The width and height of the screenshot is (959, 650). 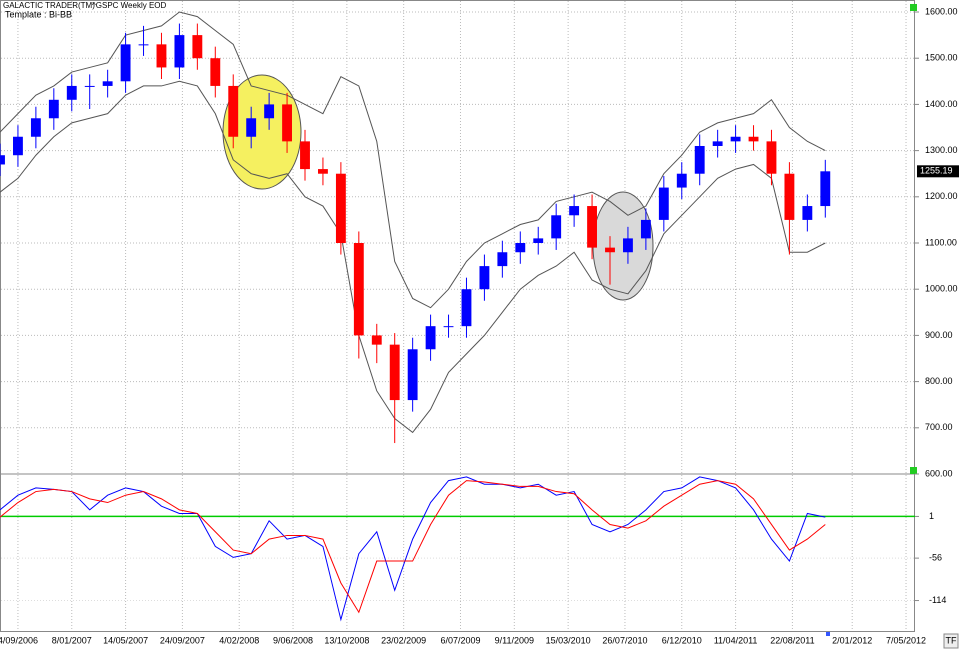 I want to click on subtitle: ^GSPC Weekly EOD, so click(x=129, y=5).